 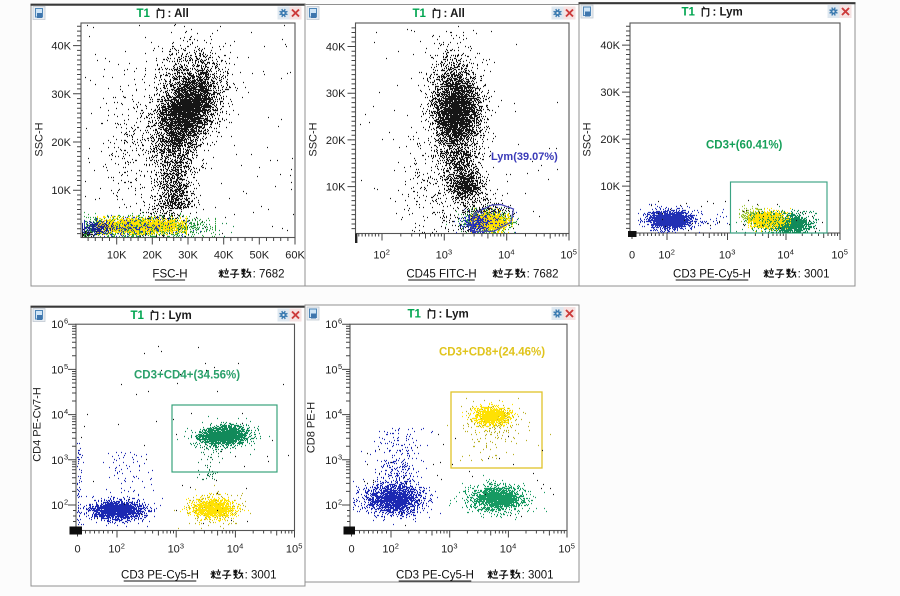 What do you see at coordinates (441, 275) in the screenshot?
I see `svg-text: CD45 FITC-H` at bounding box center [441, 275].